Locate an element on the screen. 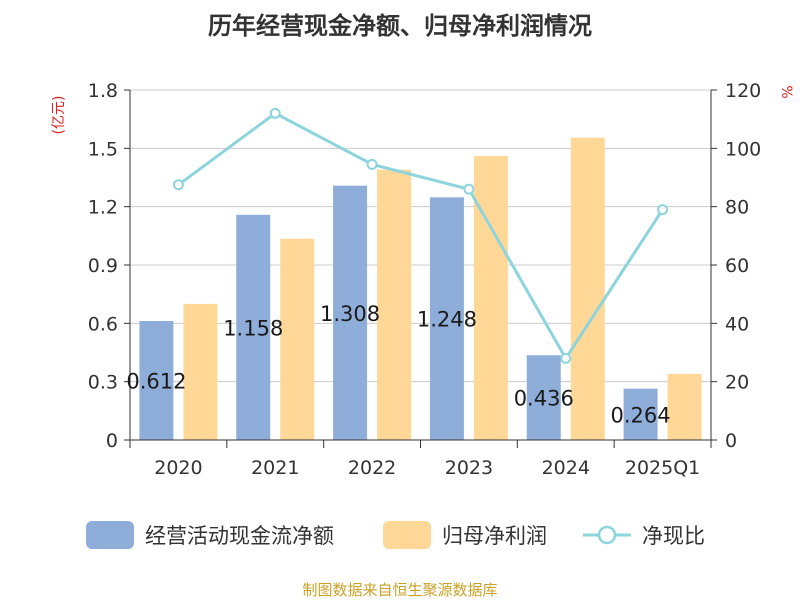 This screenshot has height=600, width=800. y-left-tick-label: 0.9 is located at coordinates (103, 266).